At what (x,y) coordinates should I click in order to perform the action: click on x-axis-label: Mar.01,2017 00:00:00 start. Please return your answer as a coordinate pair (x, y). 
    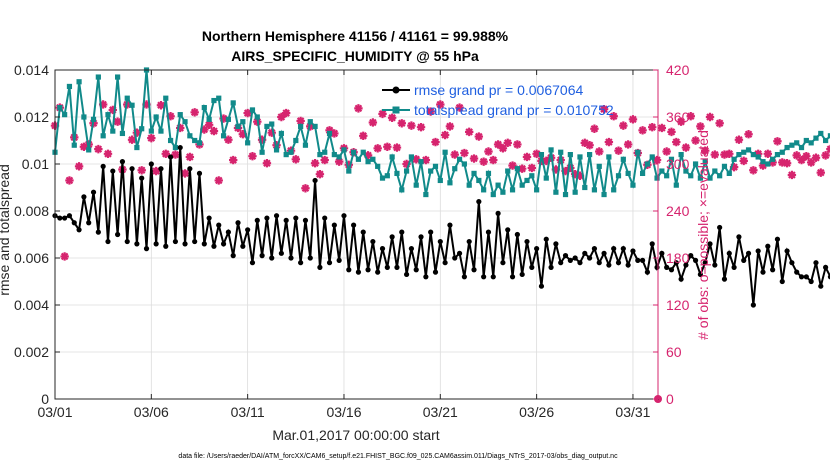
    Looking at the image, I should click on (355, 435).